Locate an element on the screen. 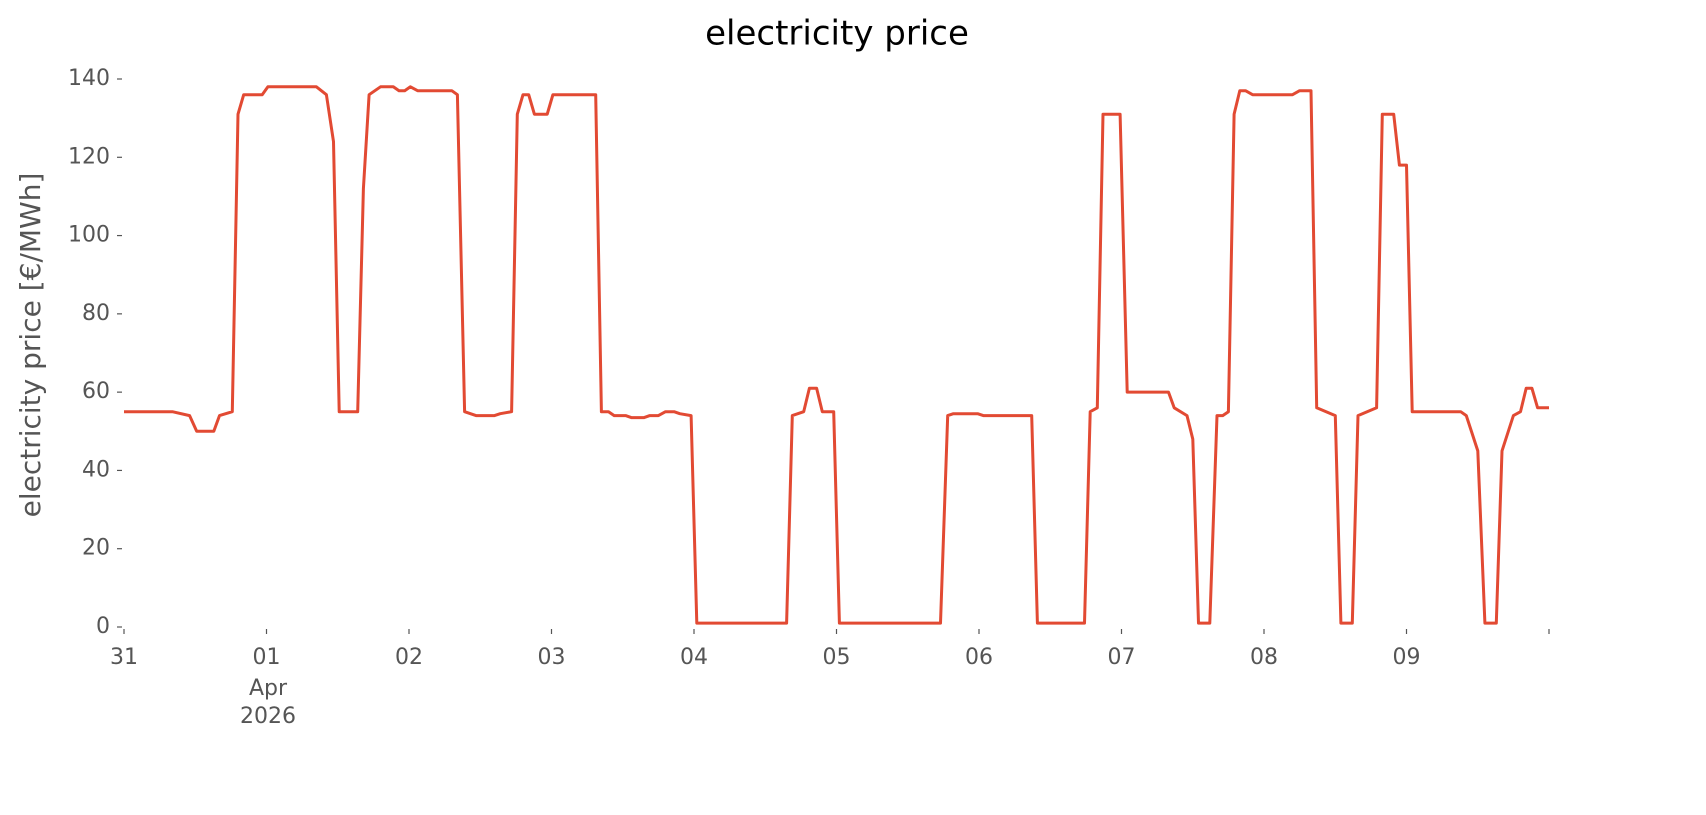 The height and width of the screenshot is (815, 1706). y-tick-label: 60 is located at coordinates (96, 391).